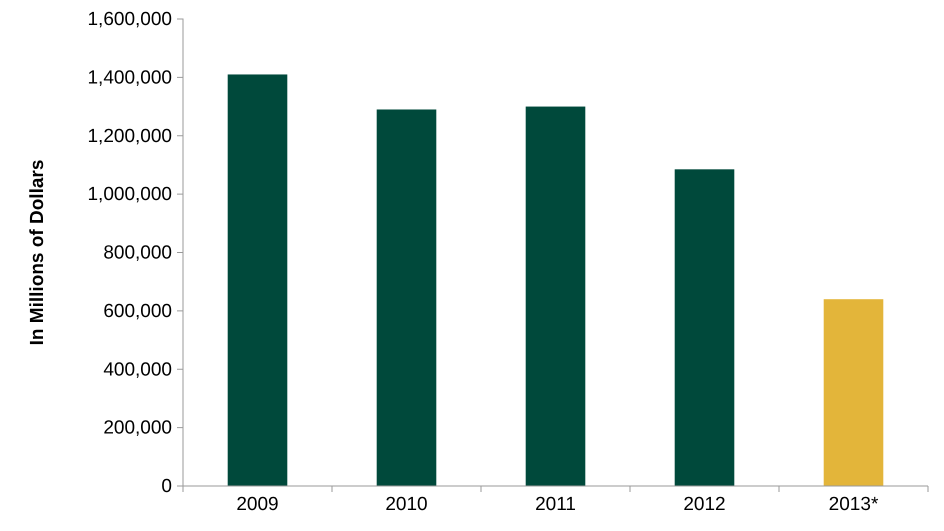  Describe the element at coordinates (555, 504) in the screenshot. I see `x-tick-label: 2011` at that location.